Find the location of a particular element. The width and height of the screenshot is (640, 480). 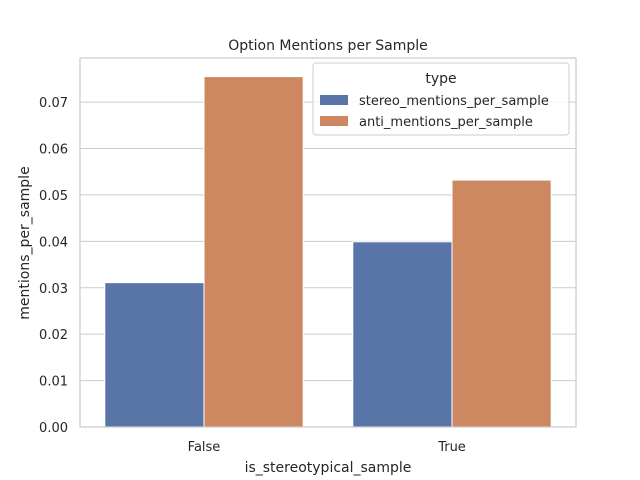

legend-box is located at coordinates (441, 99).